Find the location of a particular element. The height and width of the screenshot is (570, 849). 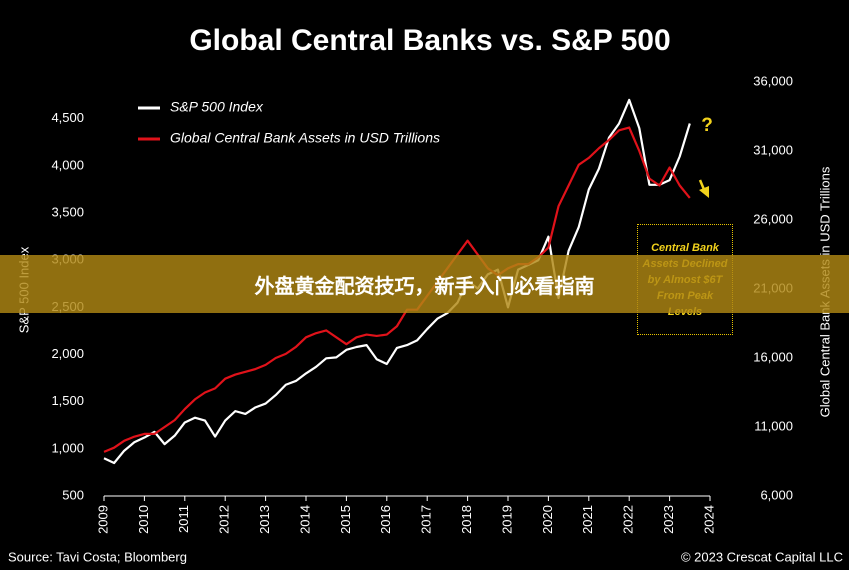

source: Source: Tavi Costa; Bloomberg is located at coordinates (97, 556).